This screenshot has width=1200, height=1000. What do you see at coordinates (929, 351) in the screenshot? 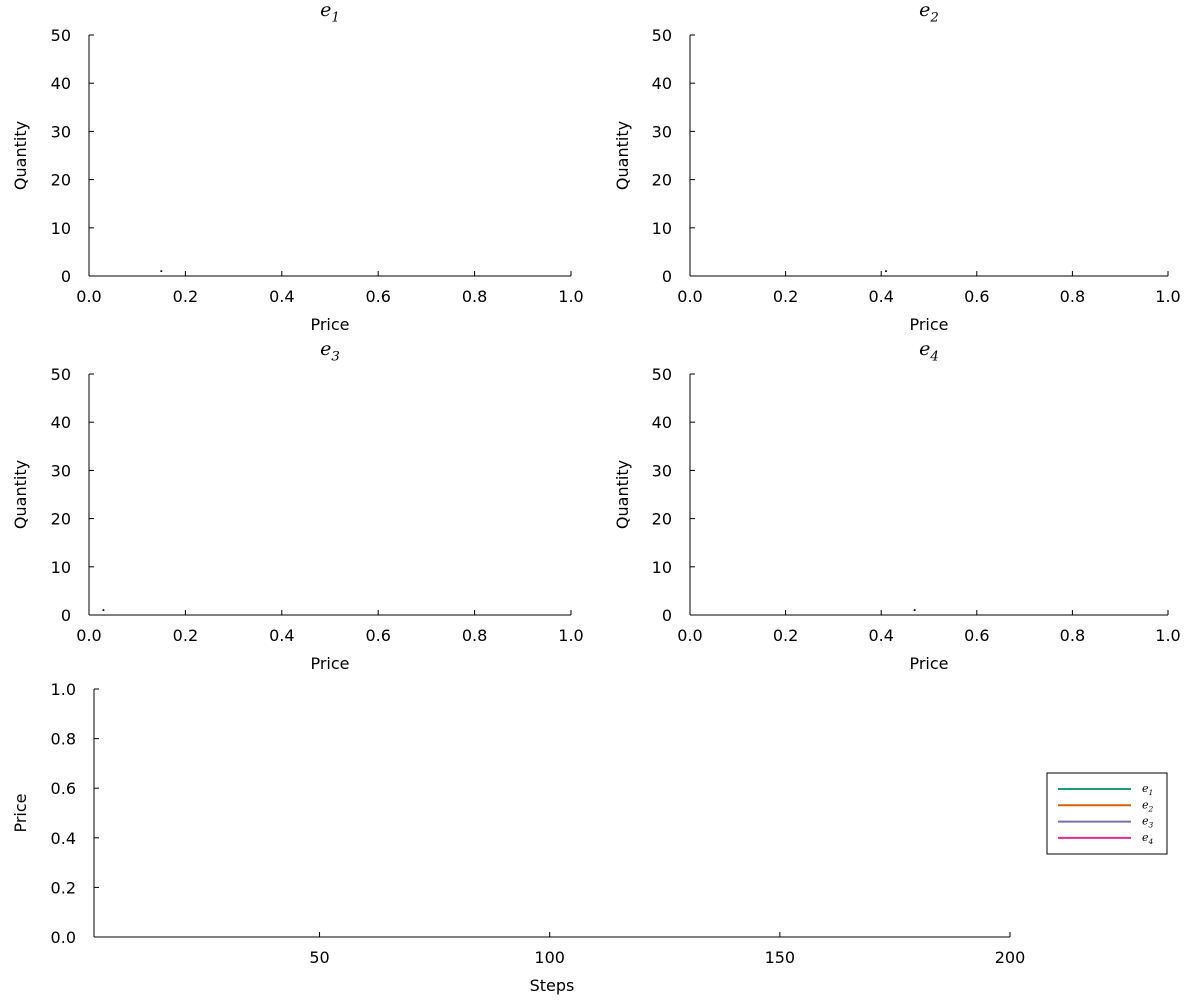
I see `subplot-title: e4` at bounding box center [929, 351].